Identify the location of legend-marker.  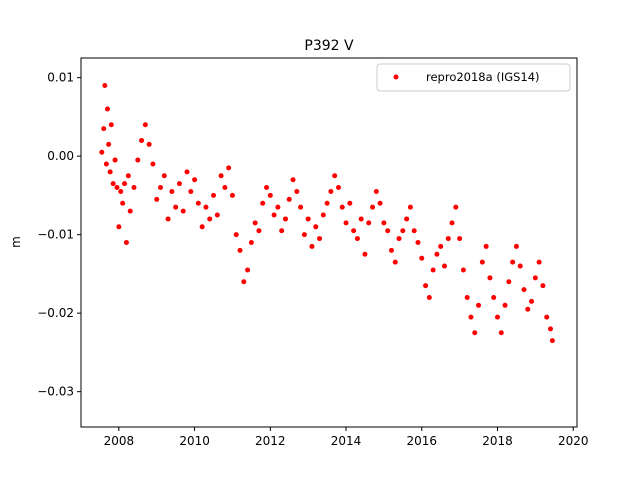
(396, 77).